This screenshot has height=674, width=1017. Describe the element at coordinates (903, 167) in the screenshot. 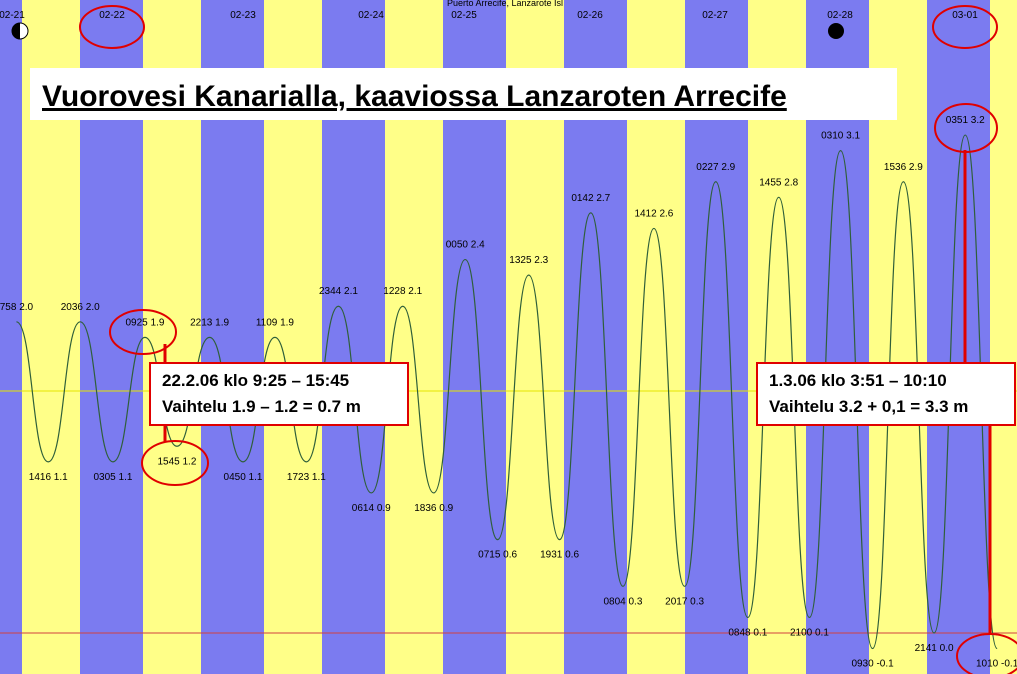

I see `data-label: 1536 2.9` at that location.